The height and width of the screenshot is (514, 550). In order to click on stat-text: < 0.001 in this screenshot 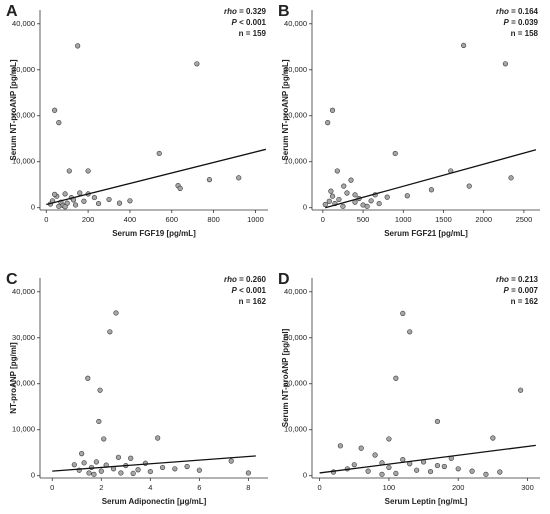, I will do `click(252, 290)`.